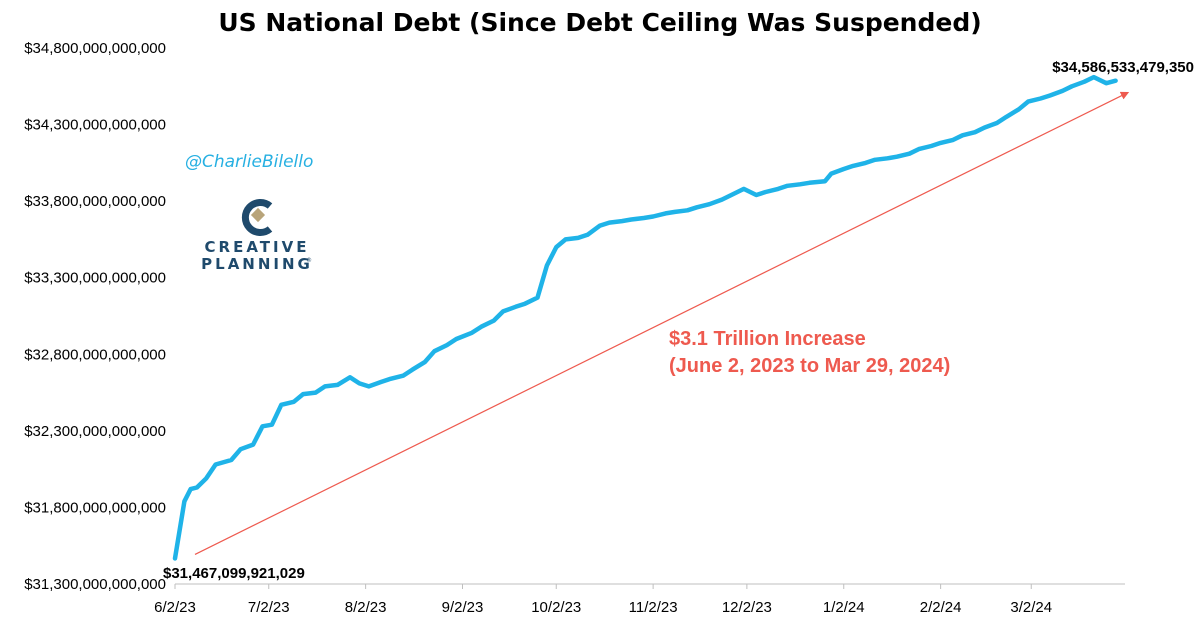  Describe the element at coordinates (941, 607) in the screenshot. I see `x-tick-label: 2/2/24` at that location.